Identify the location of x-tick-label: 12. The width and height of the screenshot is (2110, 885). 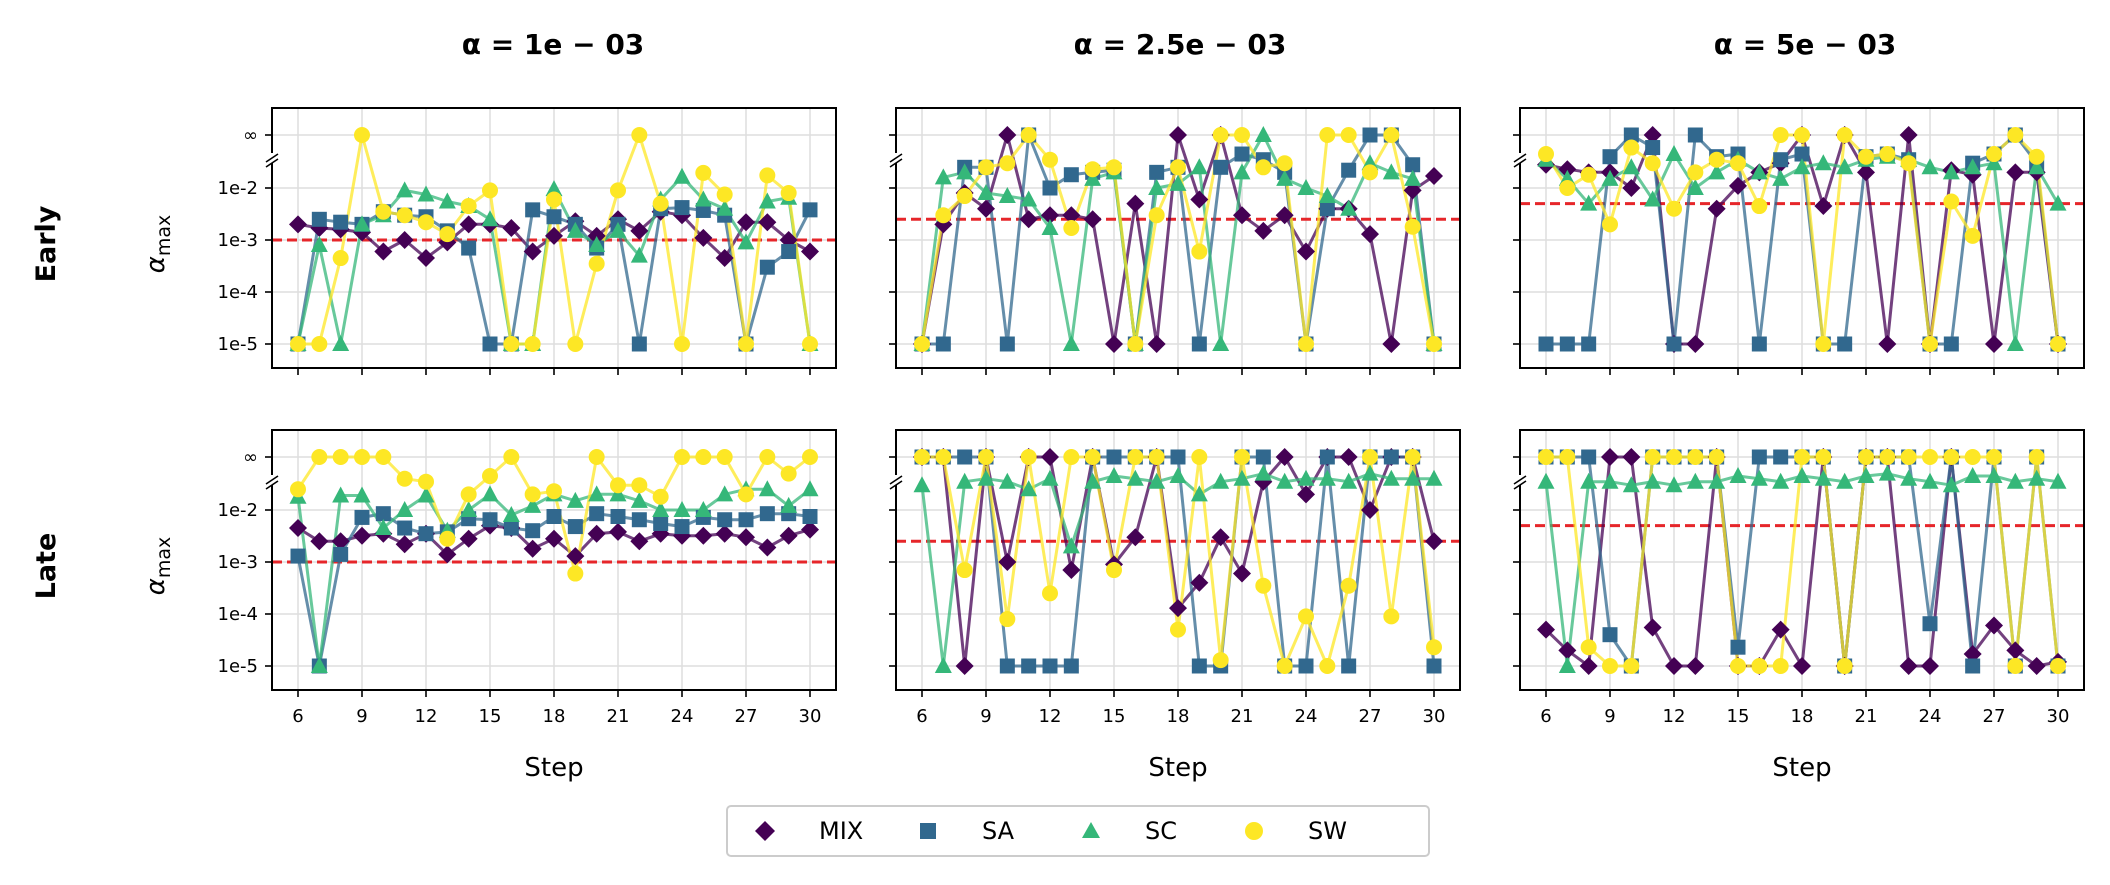
(1050, 716).